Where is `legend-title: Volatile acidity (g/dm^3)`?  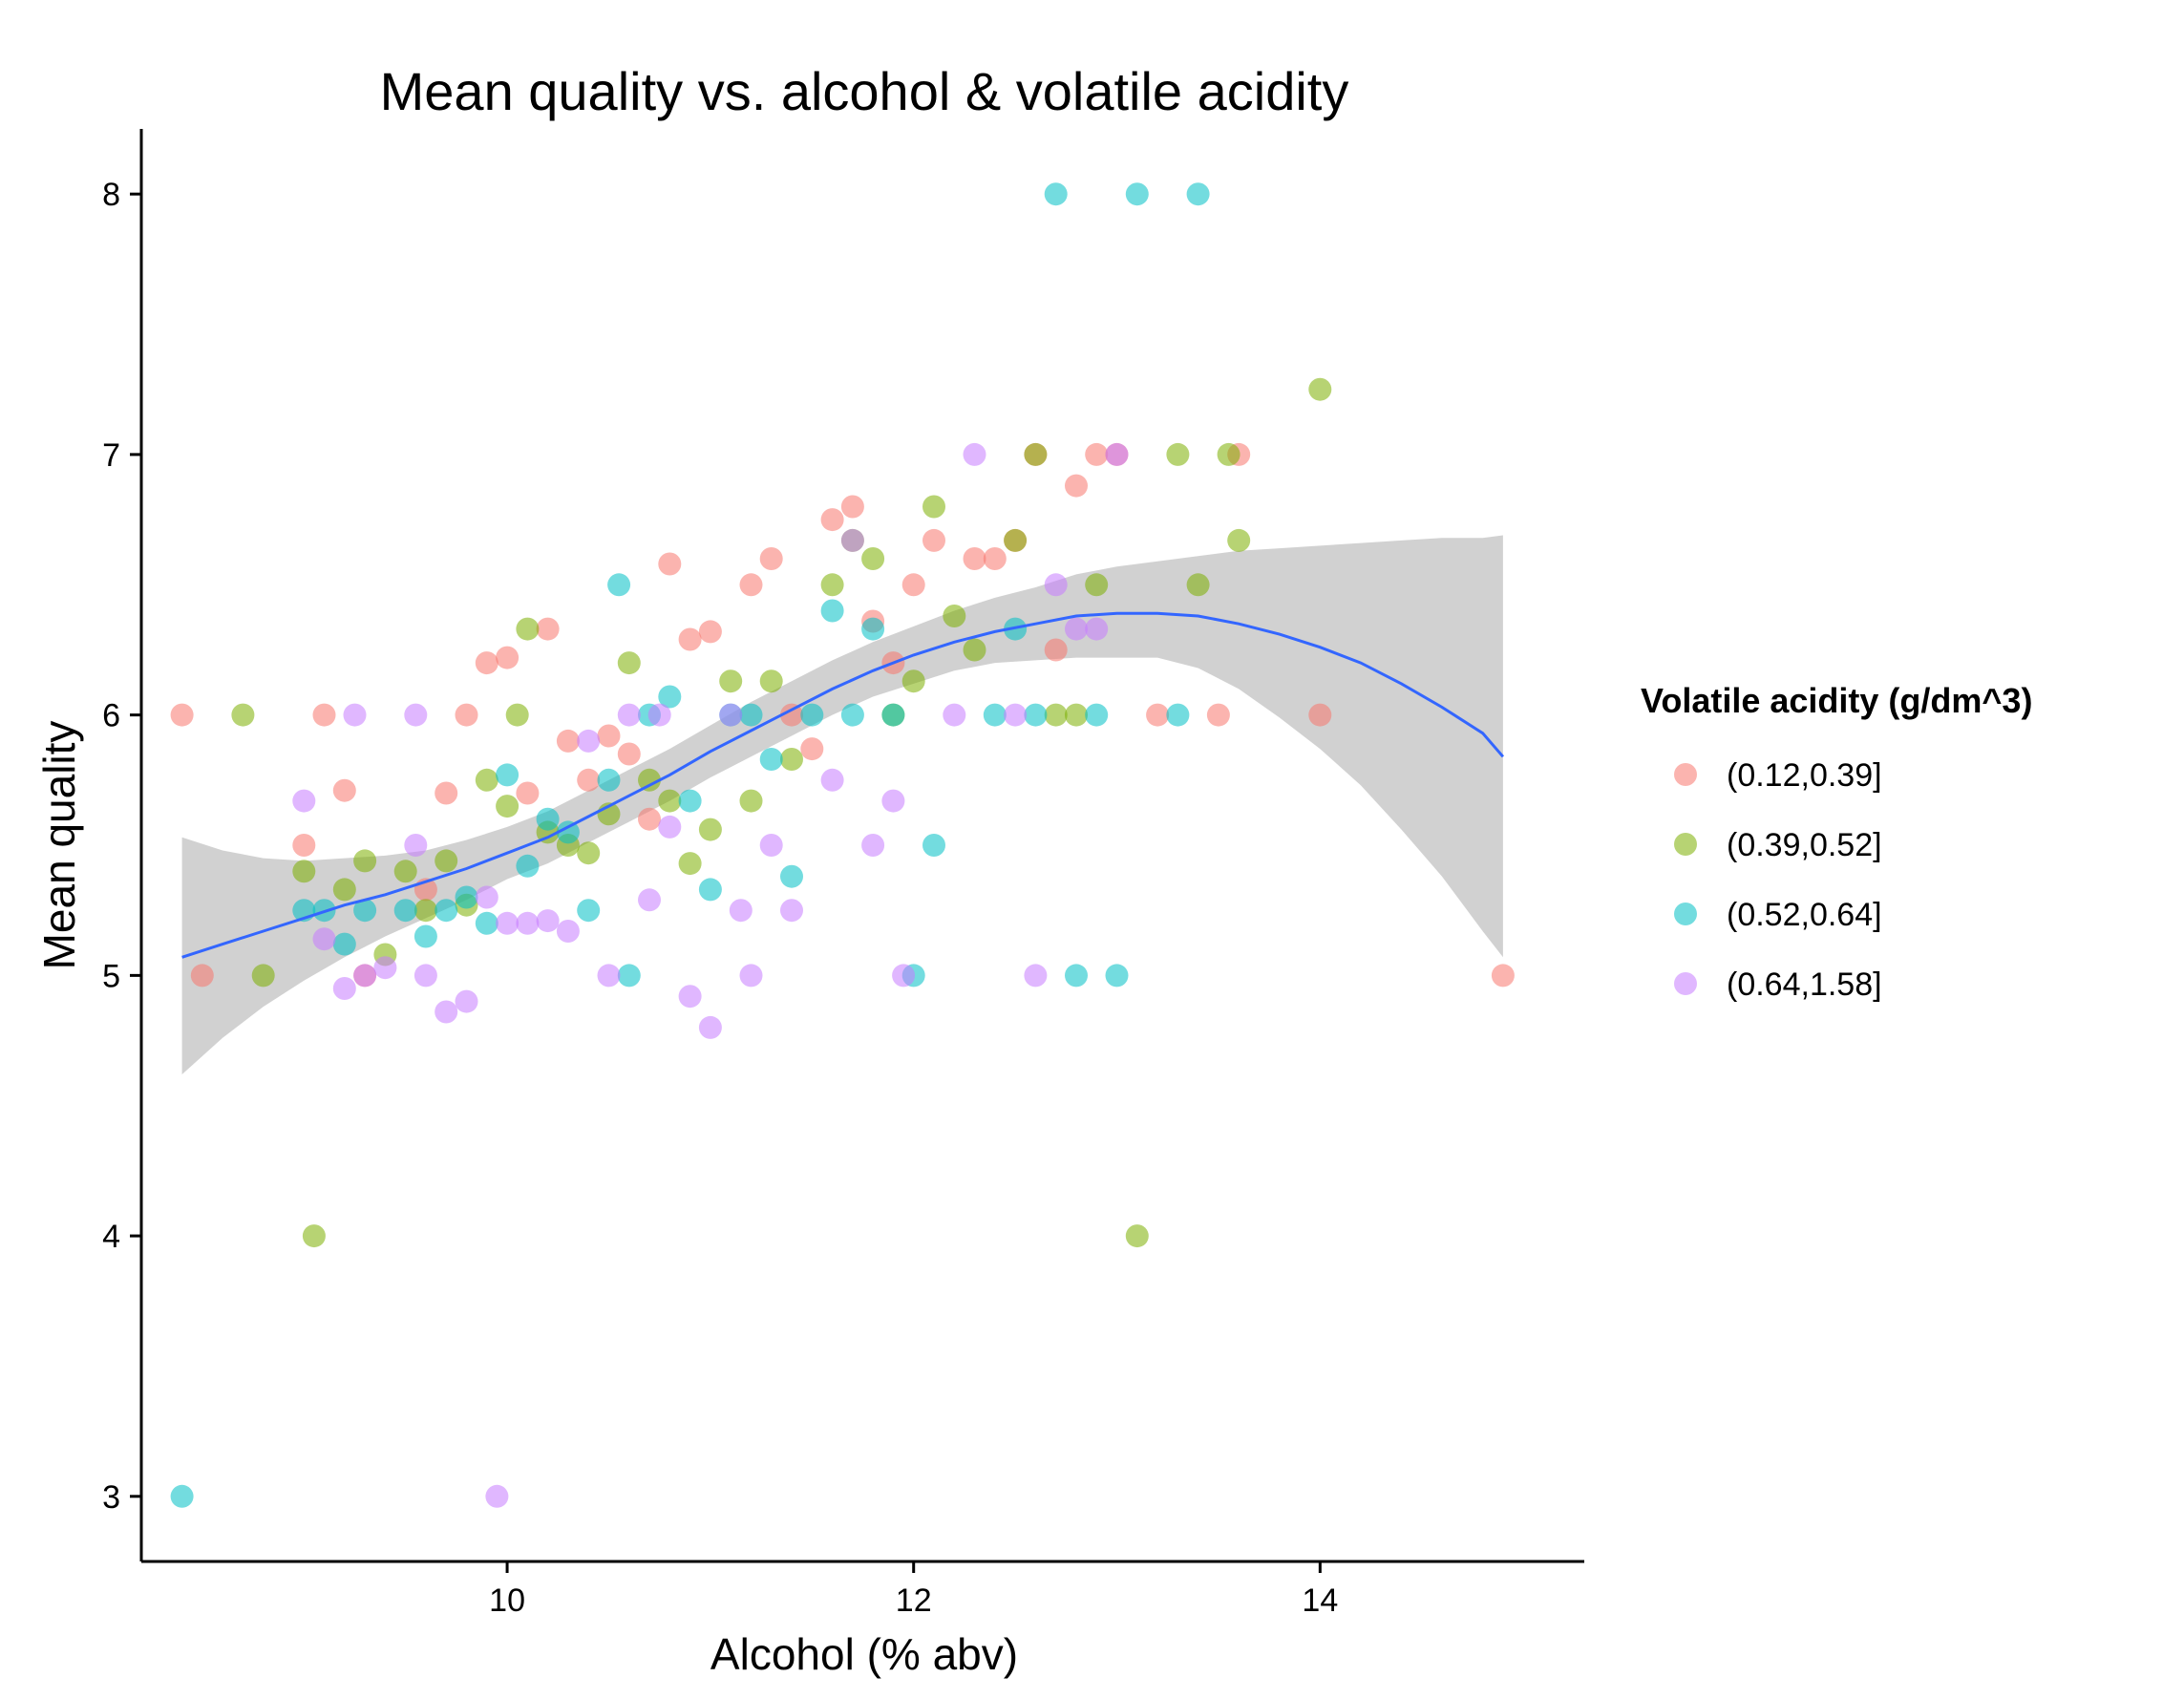
legend-title: Volatile acidity (g/dm^3) is located at coordinates (1837, 700).